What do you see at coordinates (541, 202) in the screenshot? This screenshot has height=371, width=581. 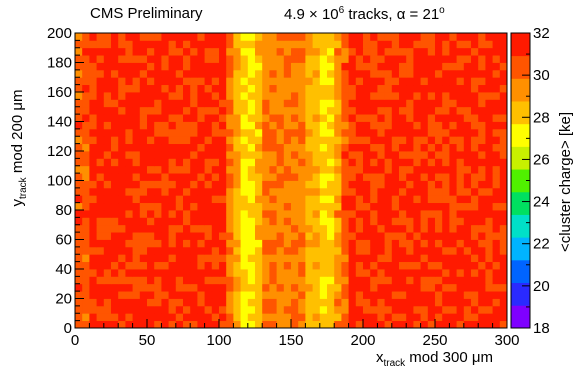 I see `colorbar-tick-label: 24` at bounding box center [541, 202].